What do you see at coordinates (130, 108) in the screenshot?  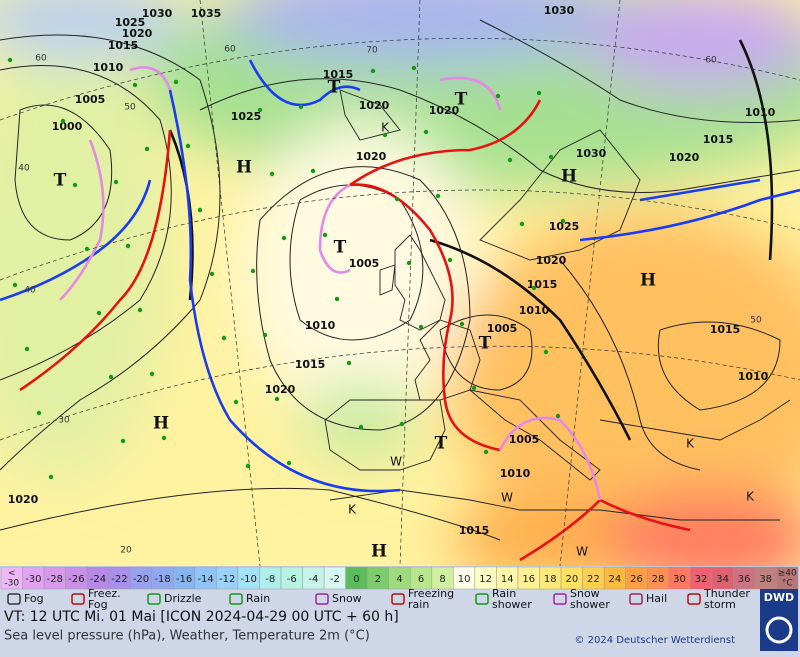 I see `latitude-label: 50` at bounding box center [130, 108].